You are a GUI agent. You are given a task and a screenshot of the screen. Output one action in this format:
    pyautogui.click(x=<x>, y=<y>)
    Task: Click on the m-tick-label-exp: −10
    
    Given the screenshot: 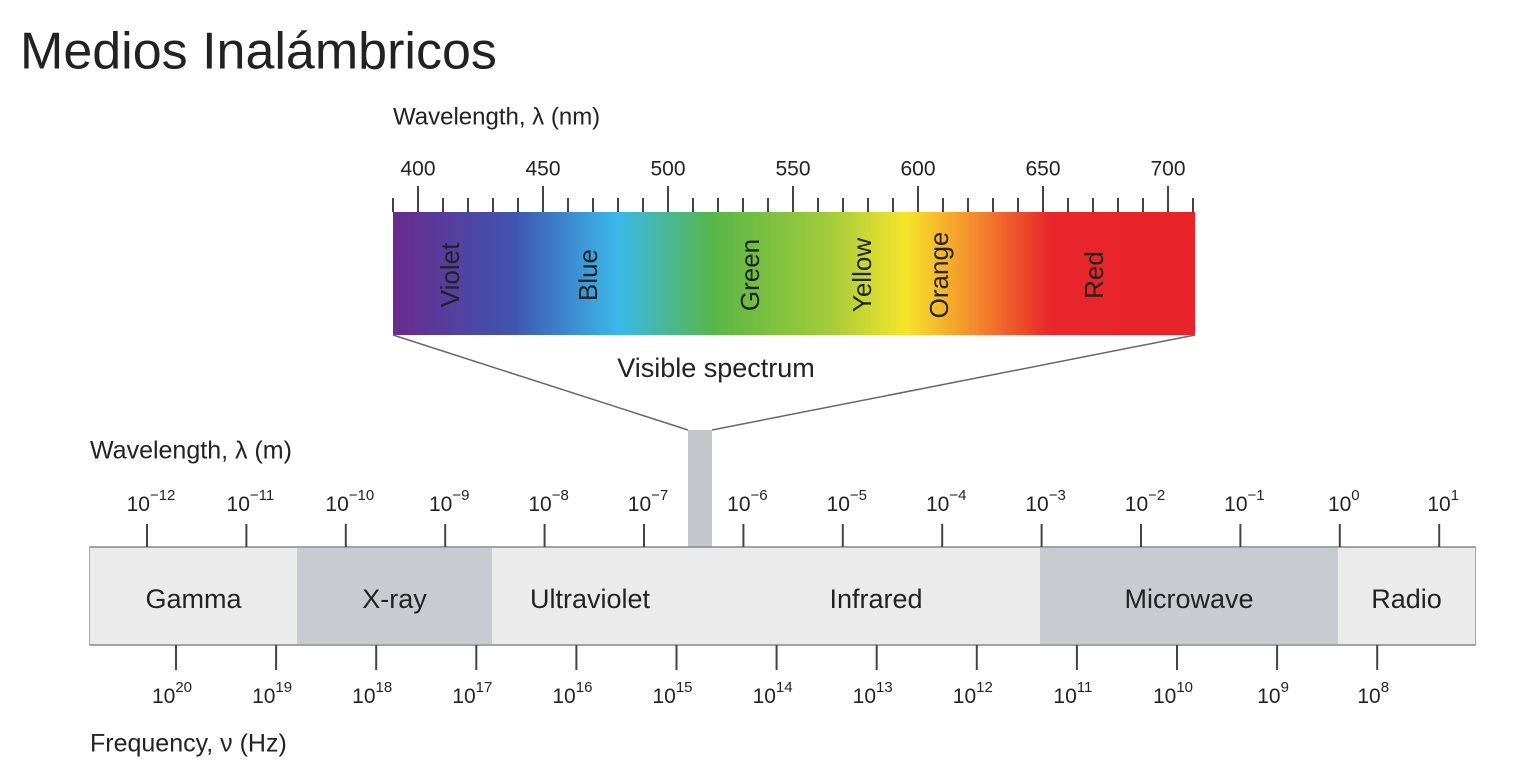 What is the action you would take?
    pyautogui.click(x=361, y=495)
    